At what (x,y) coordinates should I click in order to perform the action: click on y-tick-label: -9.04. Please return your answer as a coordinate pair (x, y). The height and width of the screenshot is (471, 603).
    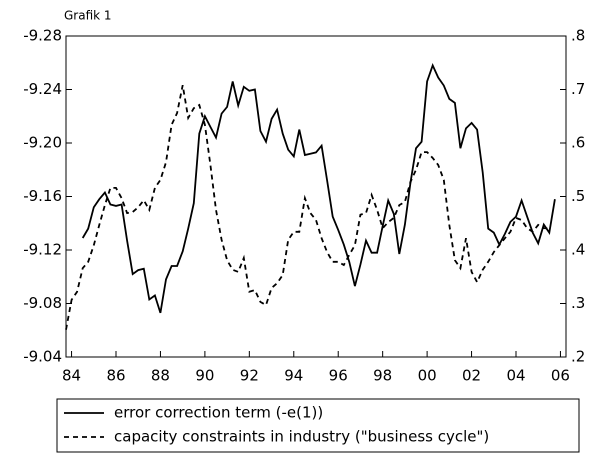
    Looking at the image, I should click on (42, 357).